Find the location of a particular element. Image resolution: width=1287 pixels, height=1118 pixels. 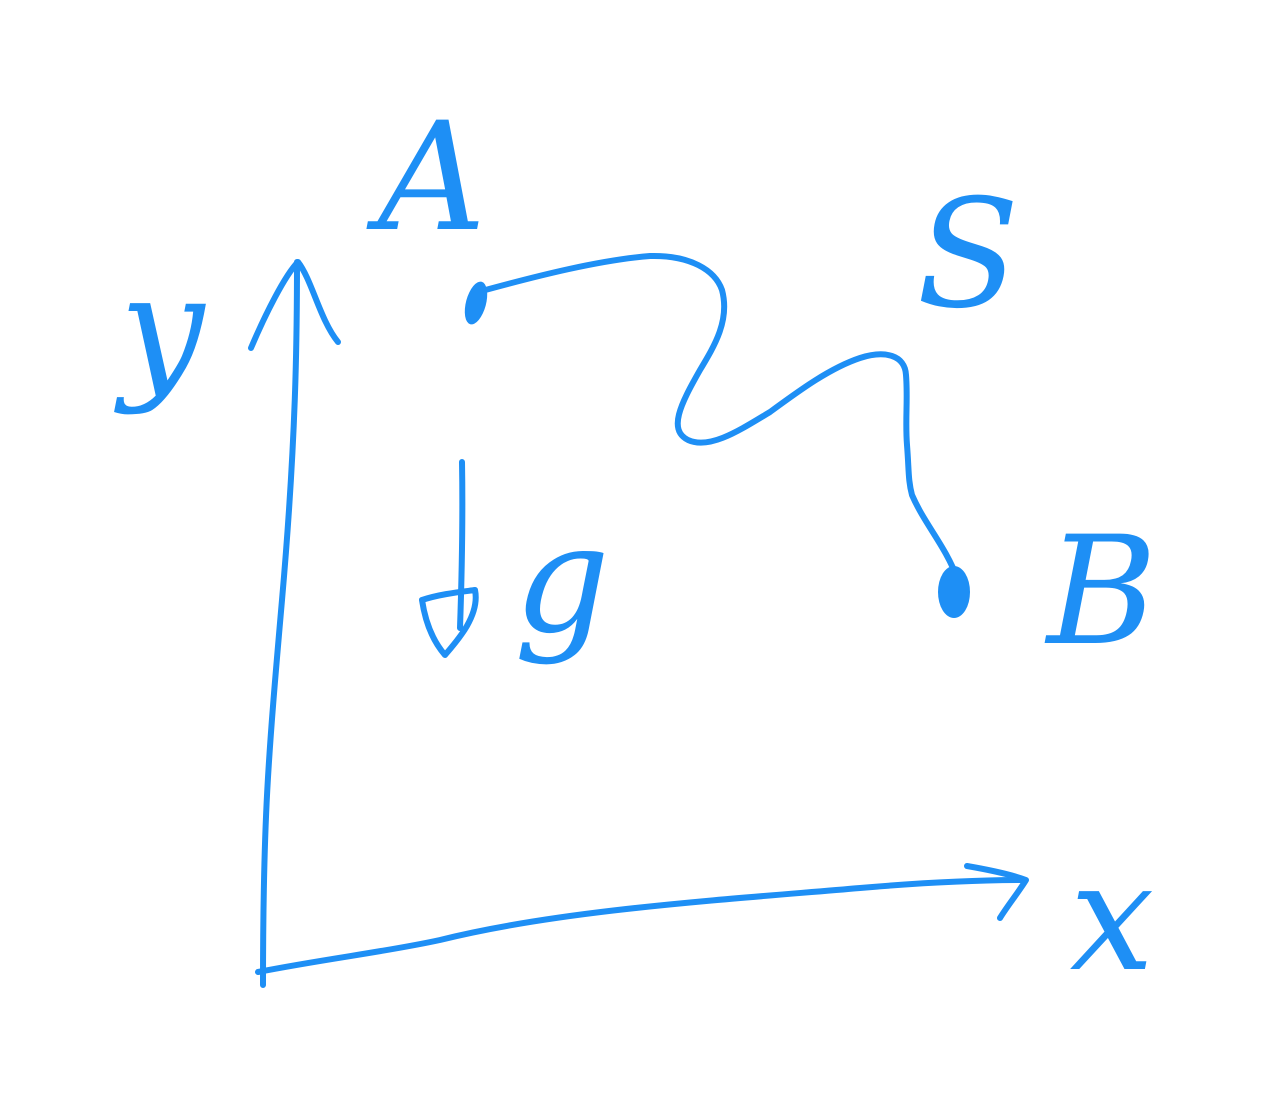

point-a-label: A is located at coordinates (426, 178).